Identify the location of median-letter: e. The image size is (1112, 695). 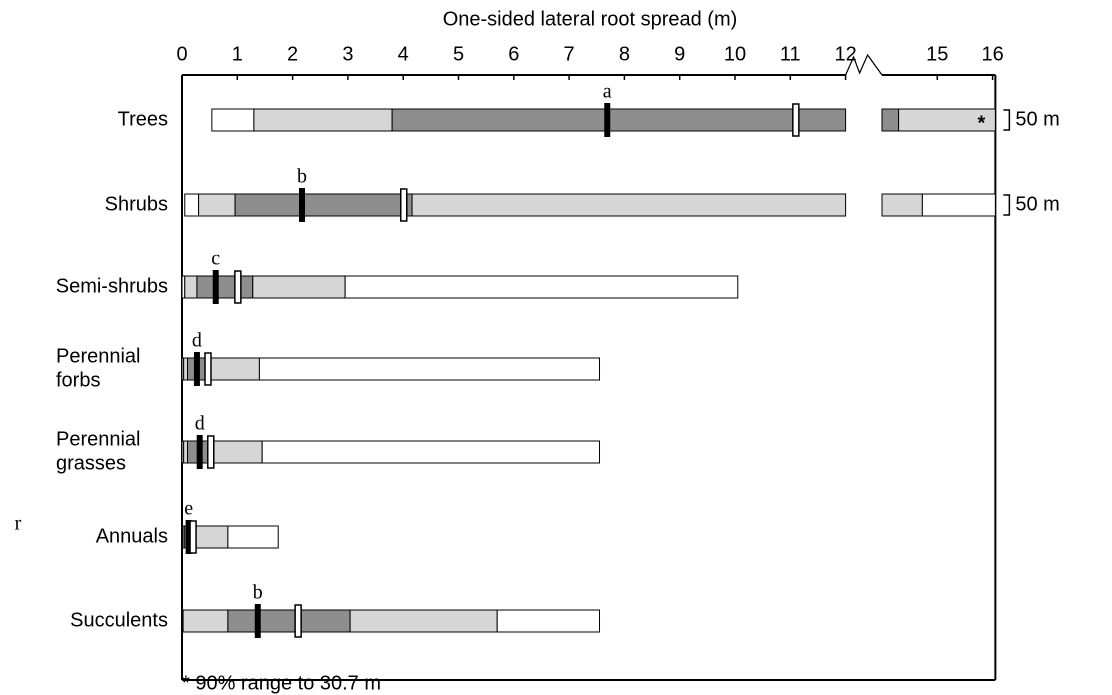
(188, 509).